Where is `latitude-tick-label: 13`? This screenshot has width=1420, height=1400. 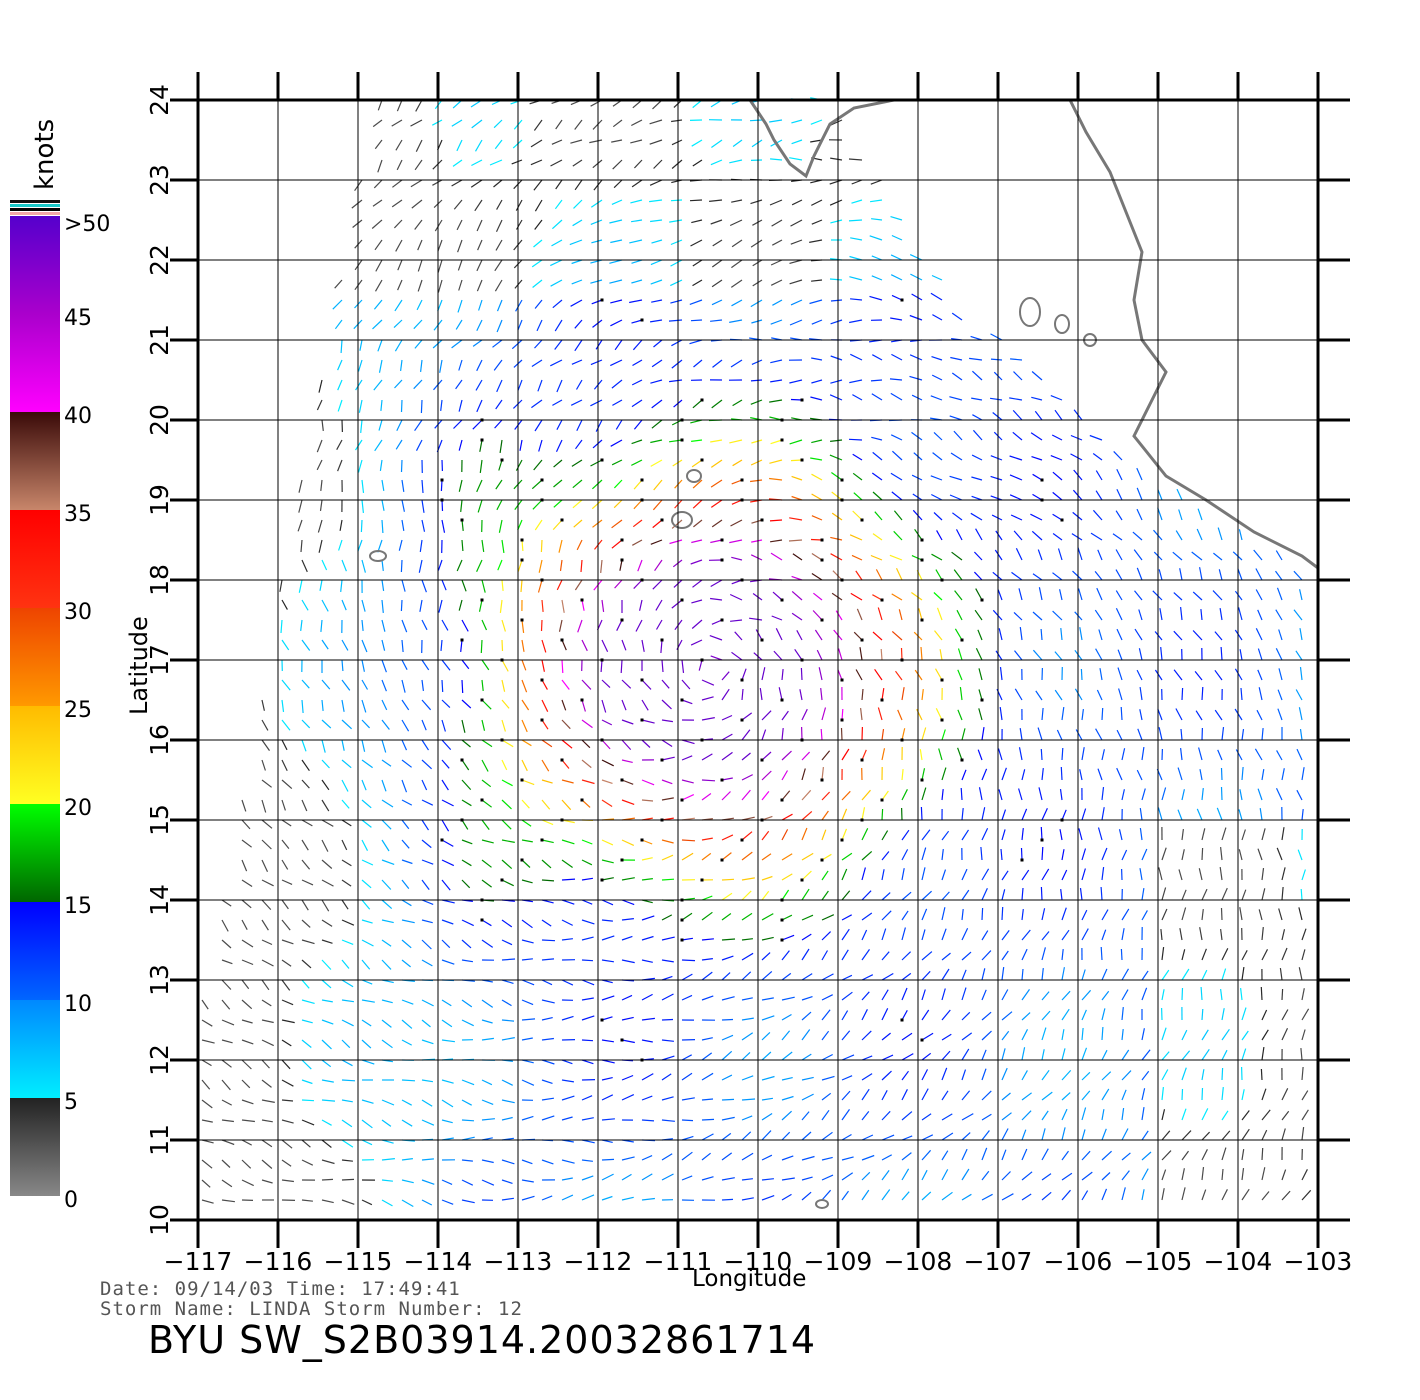
latitude-tick-label: 13 is located at coordinates (159, 980).